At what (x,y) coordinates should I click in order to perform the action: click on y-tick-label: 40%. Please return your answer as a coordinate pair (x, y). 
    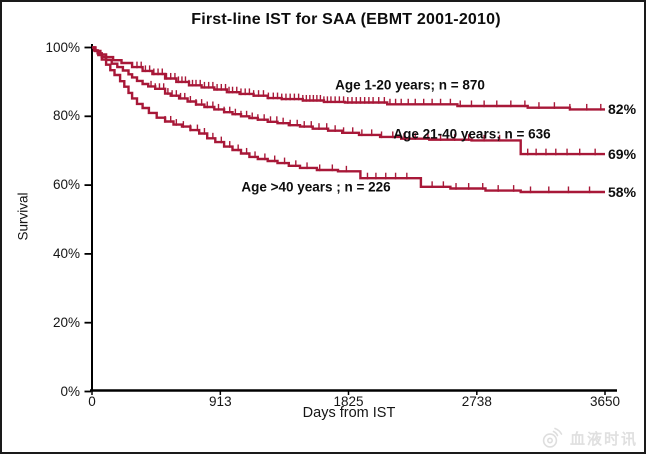
    Looking at the image, I should click on (66, 253).